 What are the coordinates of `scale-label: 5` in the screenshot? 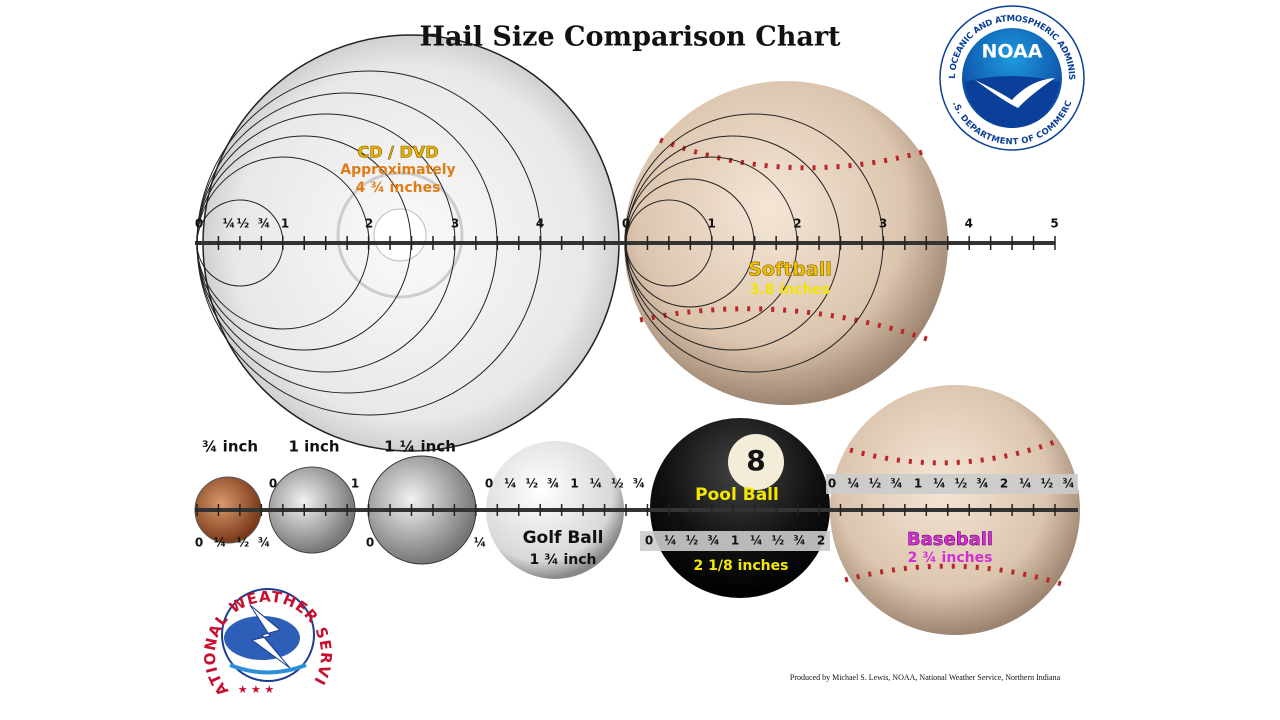 It's located at (1054, 224).